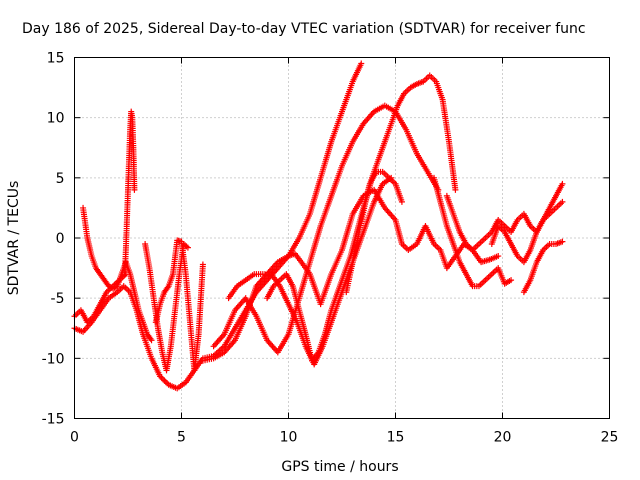 The width and height of the screenshot is (640, 480). I want to click on x-tick-label: 25, so click(610, 438).